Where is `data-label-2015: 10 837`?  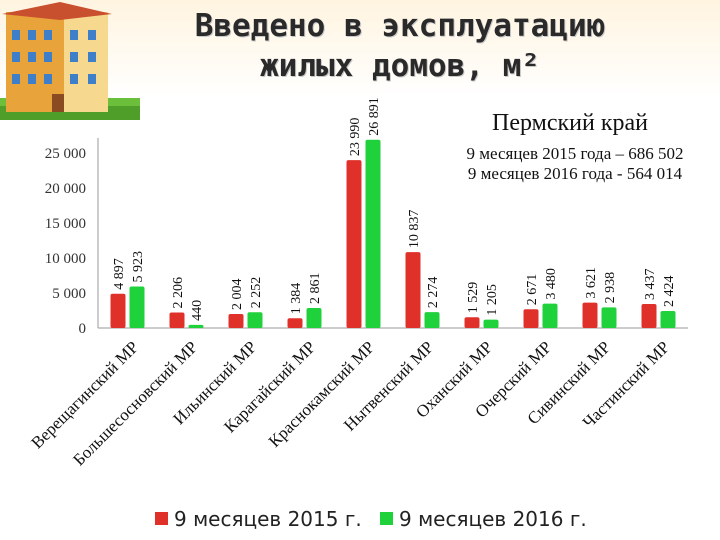 data-label-2015: 10 837 is located at coordinates (414, 229).